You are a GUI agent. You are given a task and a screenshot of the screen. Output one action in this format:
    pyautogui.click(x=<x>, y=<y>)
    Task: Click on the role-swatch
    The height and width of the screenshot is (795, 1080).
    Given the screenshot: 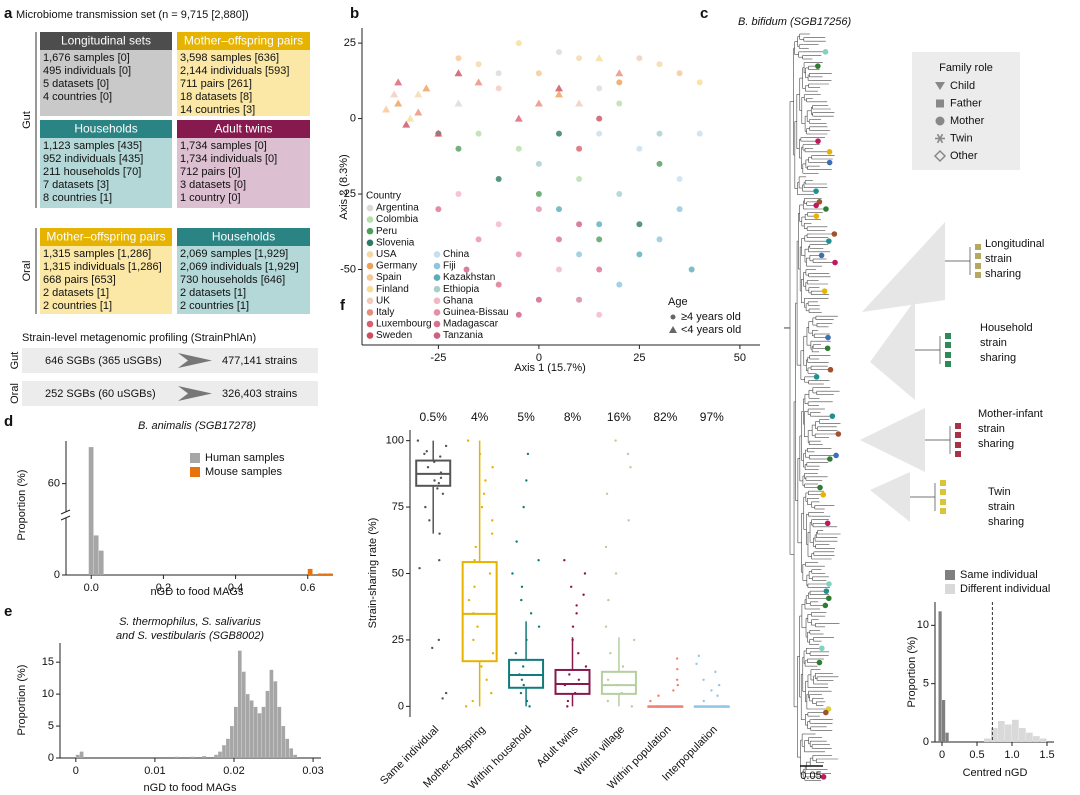 What is the action you would take?
    pyautogui.click(x=940, y=86)
    